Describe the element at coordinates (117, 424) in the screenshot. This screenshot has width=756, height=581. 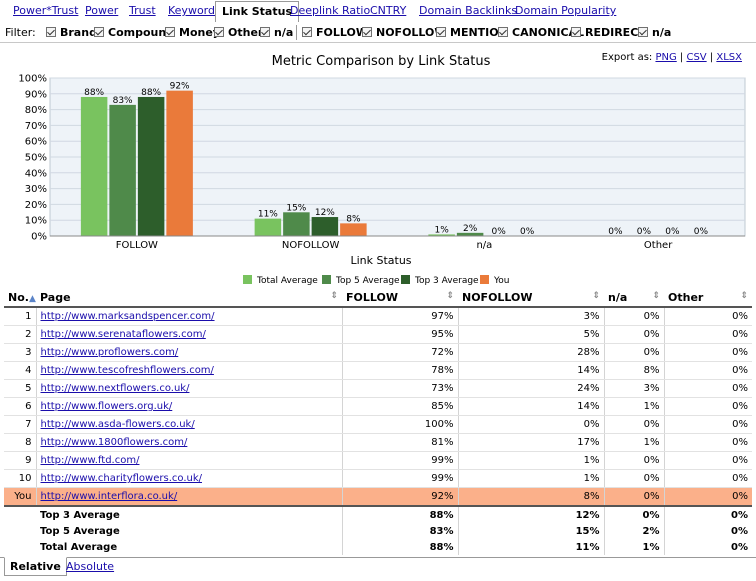
I see `page-link: http://www.asda-flowers.co.uk/` at that location.